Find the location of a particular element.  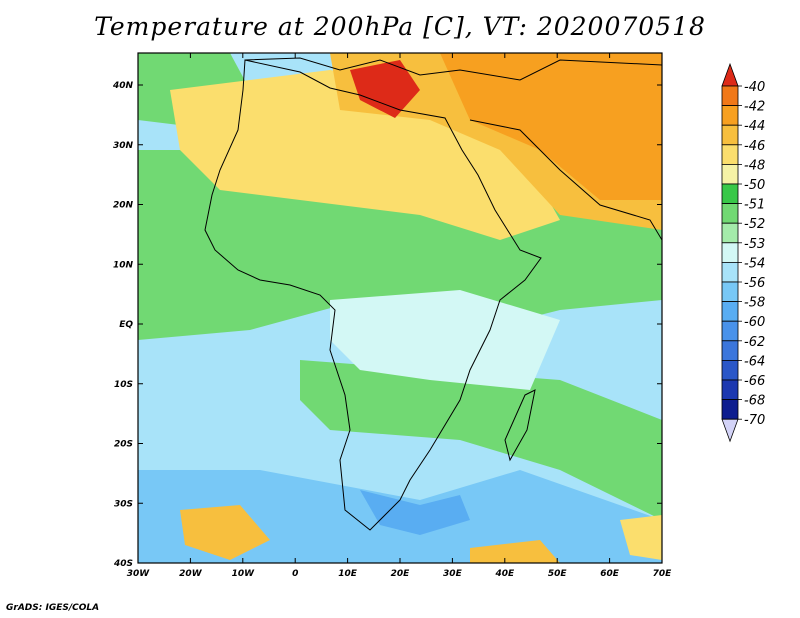

lat-tick-label: 20S is located at coordinates (123, 445).